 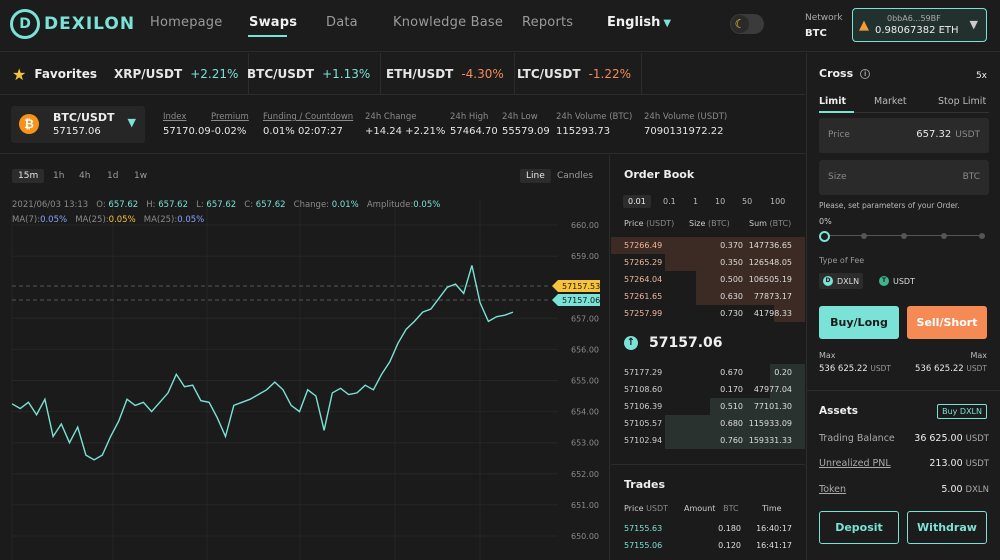 What do you see at coordinates (342, 22) in the screenshot?
I see `nav-data: Data` at bounding box center [342, 22].